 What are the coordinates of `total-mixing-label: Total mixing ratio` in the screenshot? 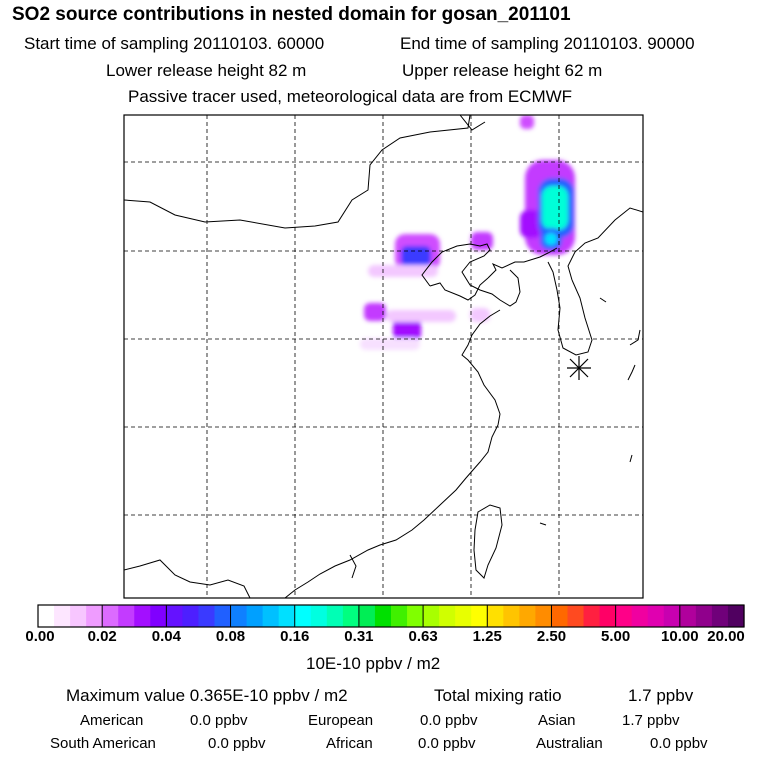 It's located at (498, 695).